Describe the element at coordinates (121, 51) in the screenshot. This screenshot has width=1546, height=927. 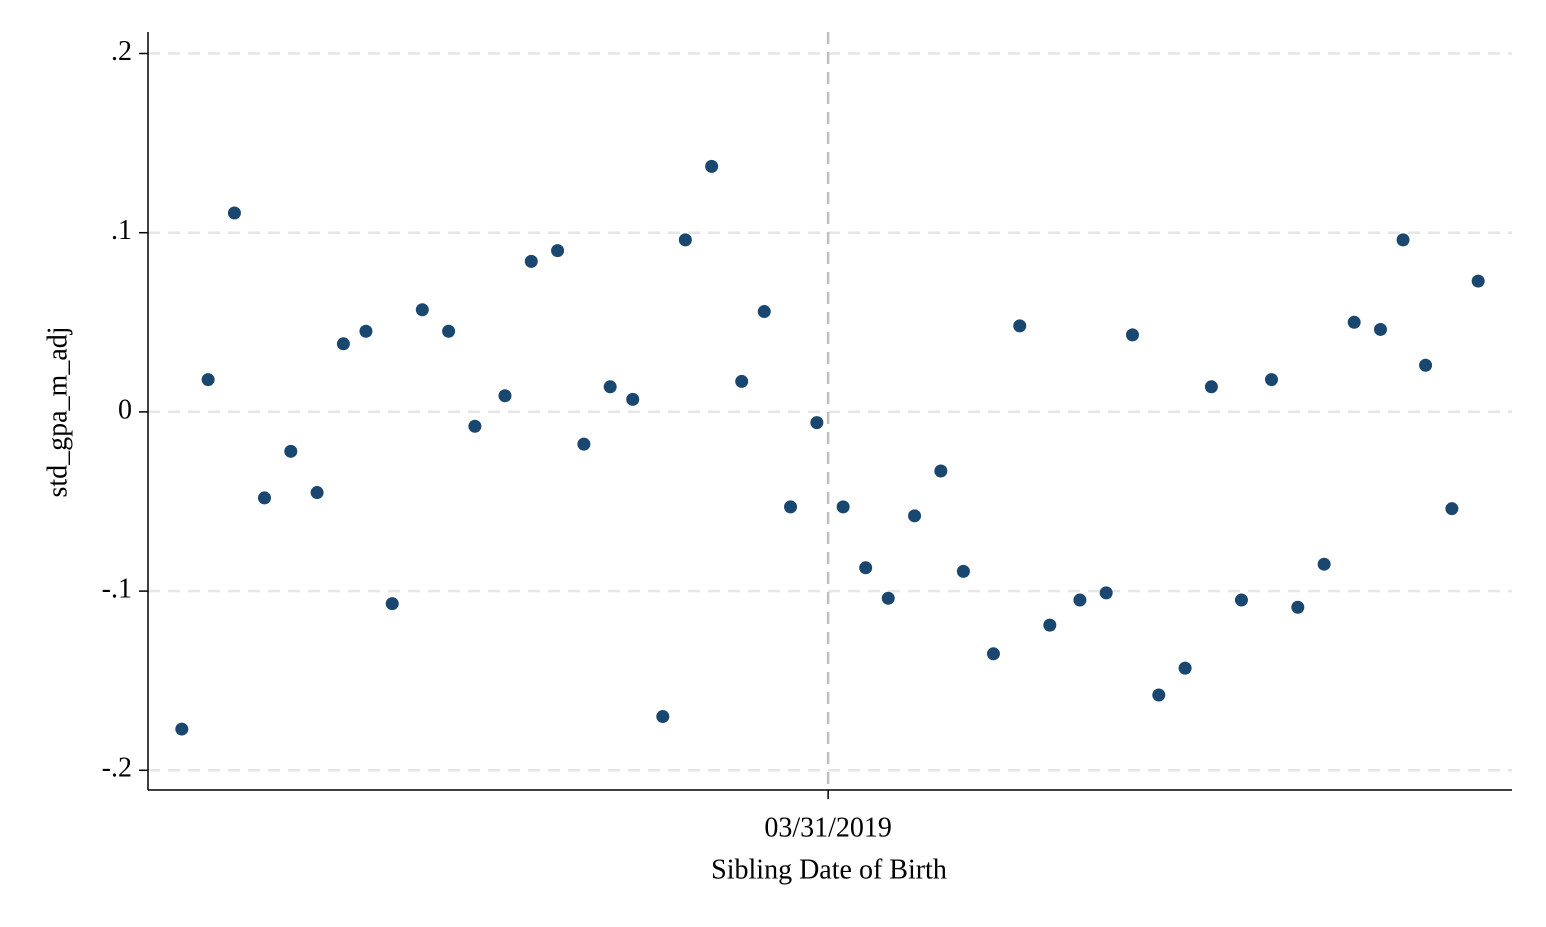
I see `y-tick-label: .2` at that location.